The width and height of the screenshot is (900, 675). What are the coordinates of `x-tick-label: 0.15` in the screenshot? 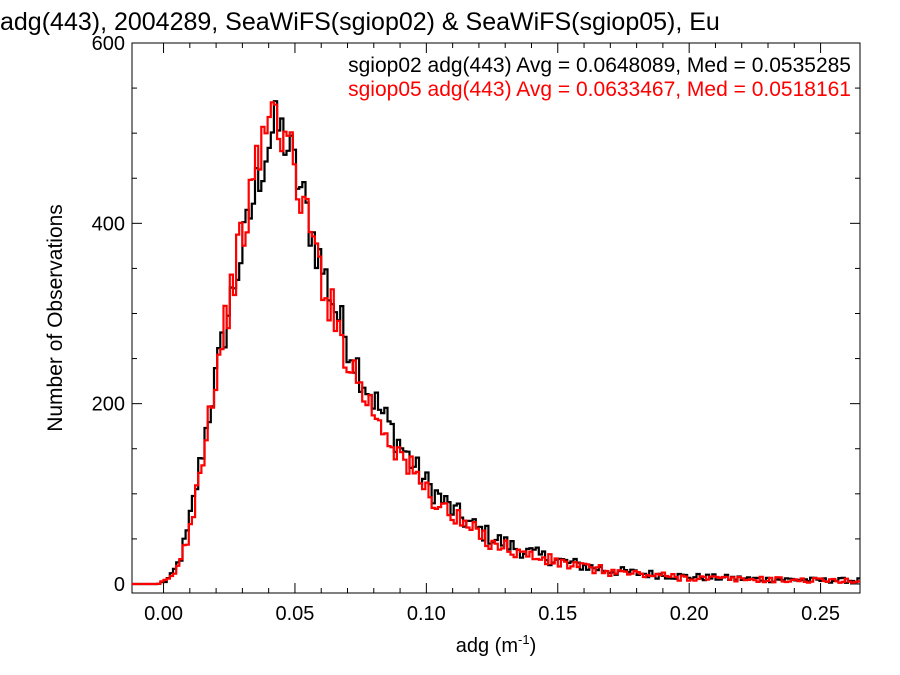 It's located at (557, 614).